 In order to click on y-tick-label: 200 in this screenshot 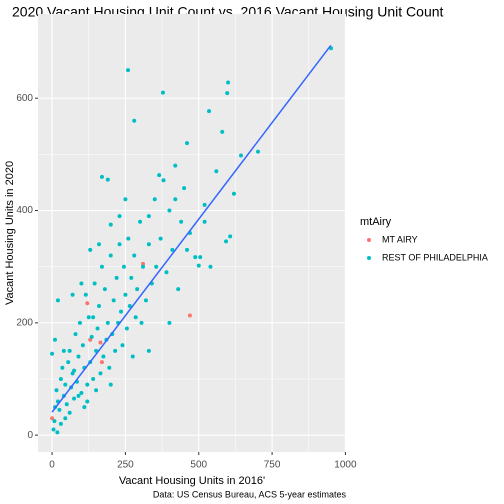, I will do `click(24, 322)`.